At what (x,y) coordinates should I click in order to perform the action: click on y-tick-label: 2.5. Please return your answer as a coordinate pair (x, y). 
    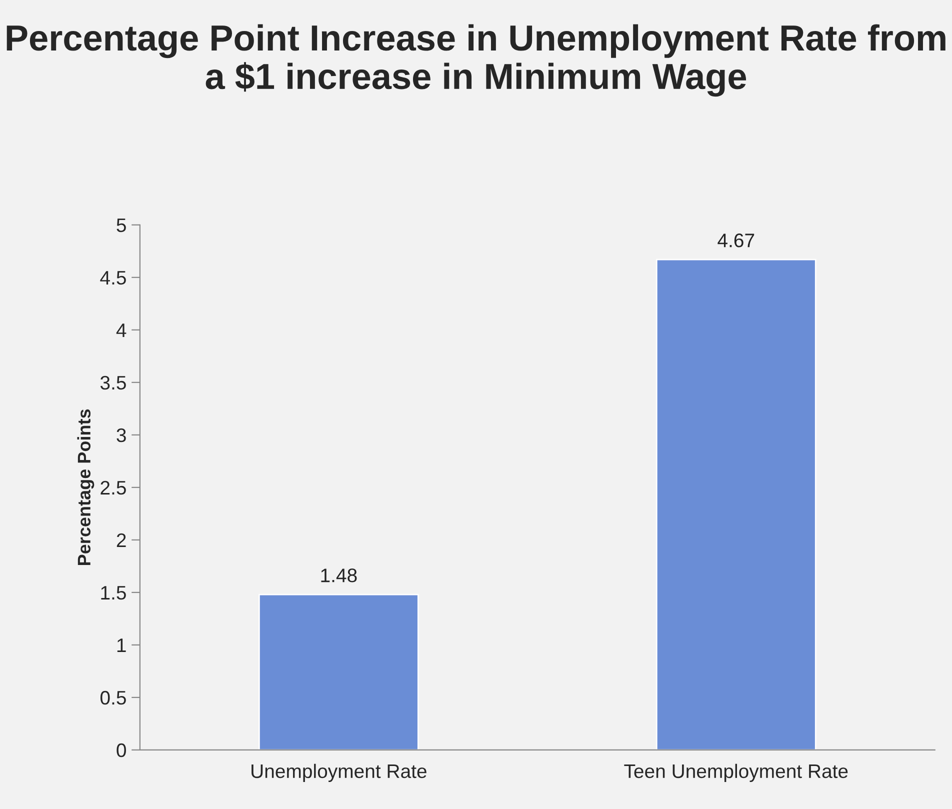
    Looking at the image, I should click on (113, 487).